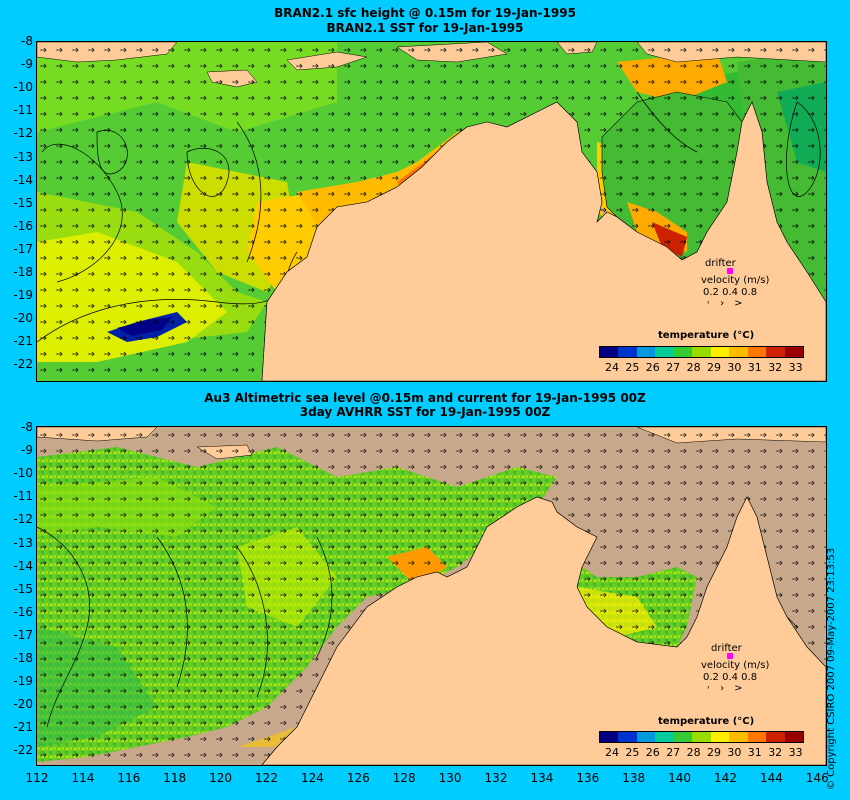 The width and height of the screenshot is (850, 800). I want to click on top-lat-tick: -22, so click(23, 364).